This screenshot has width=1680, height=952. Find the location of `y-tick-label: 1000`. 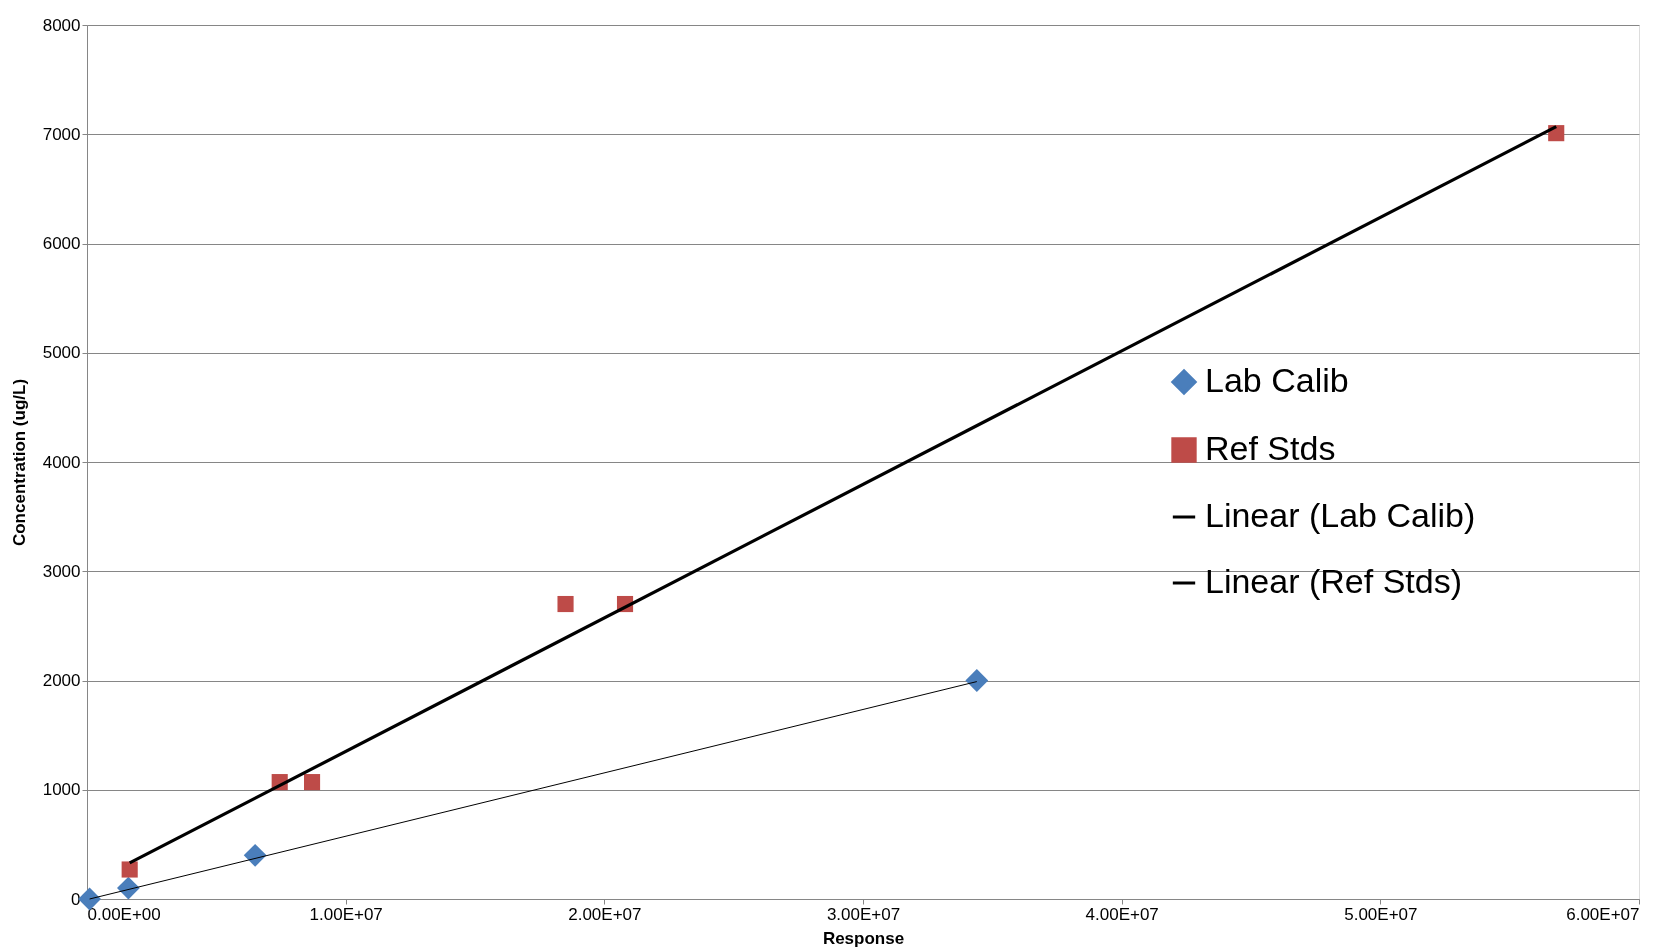

y-tick-label: 1000 is located at coordinates (61, 790).